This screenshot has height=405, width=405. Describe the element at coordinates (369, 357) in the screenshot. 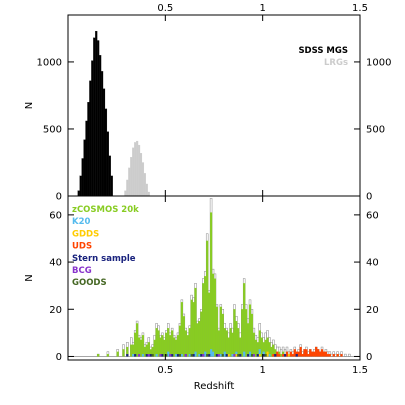

I see `bottom-ytick-label-right: 0` at that location.